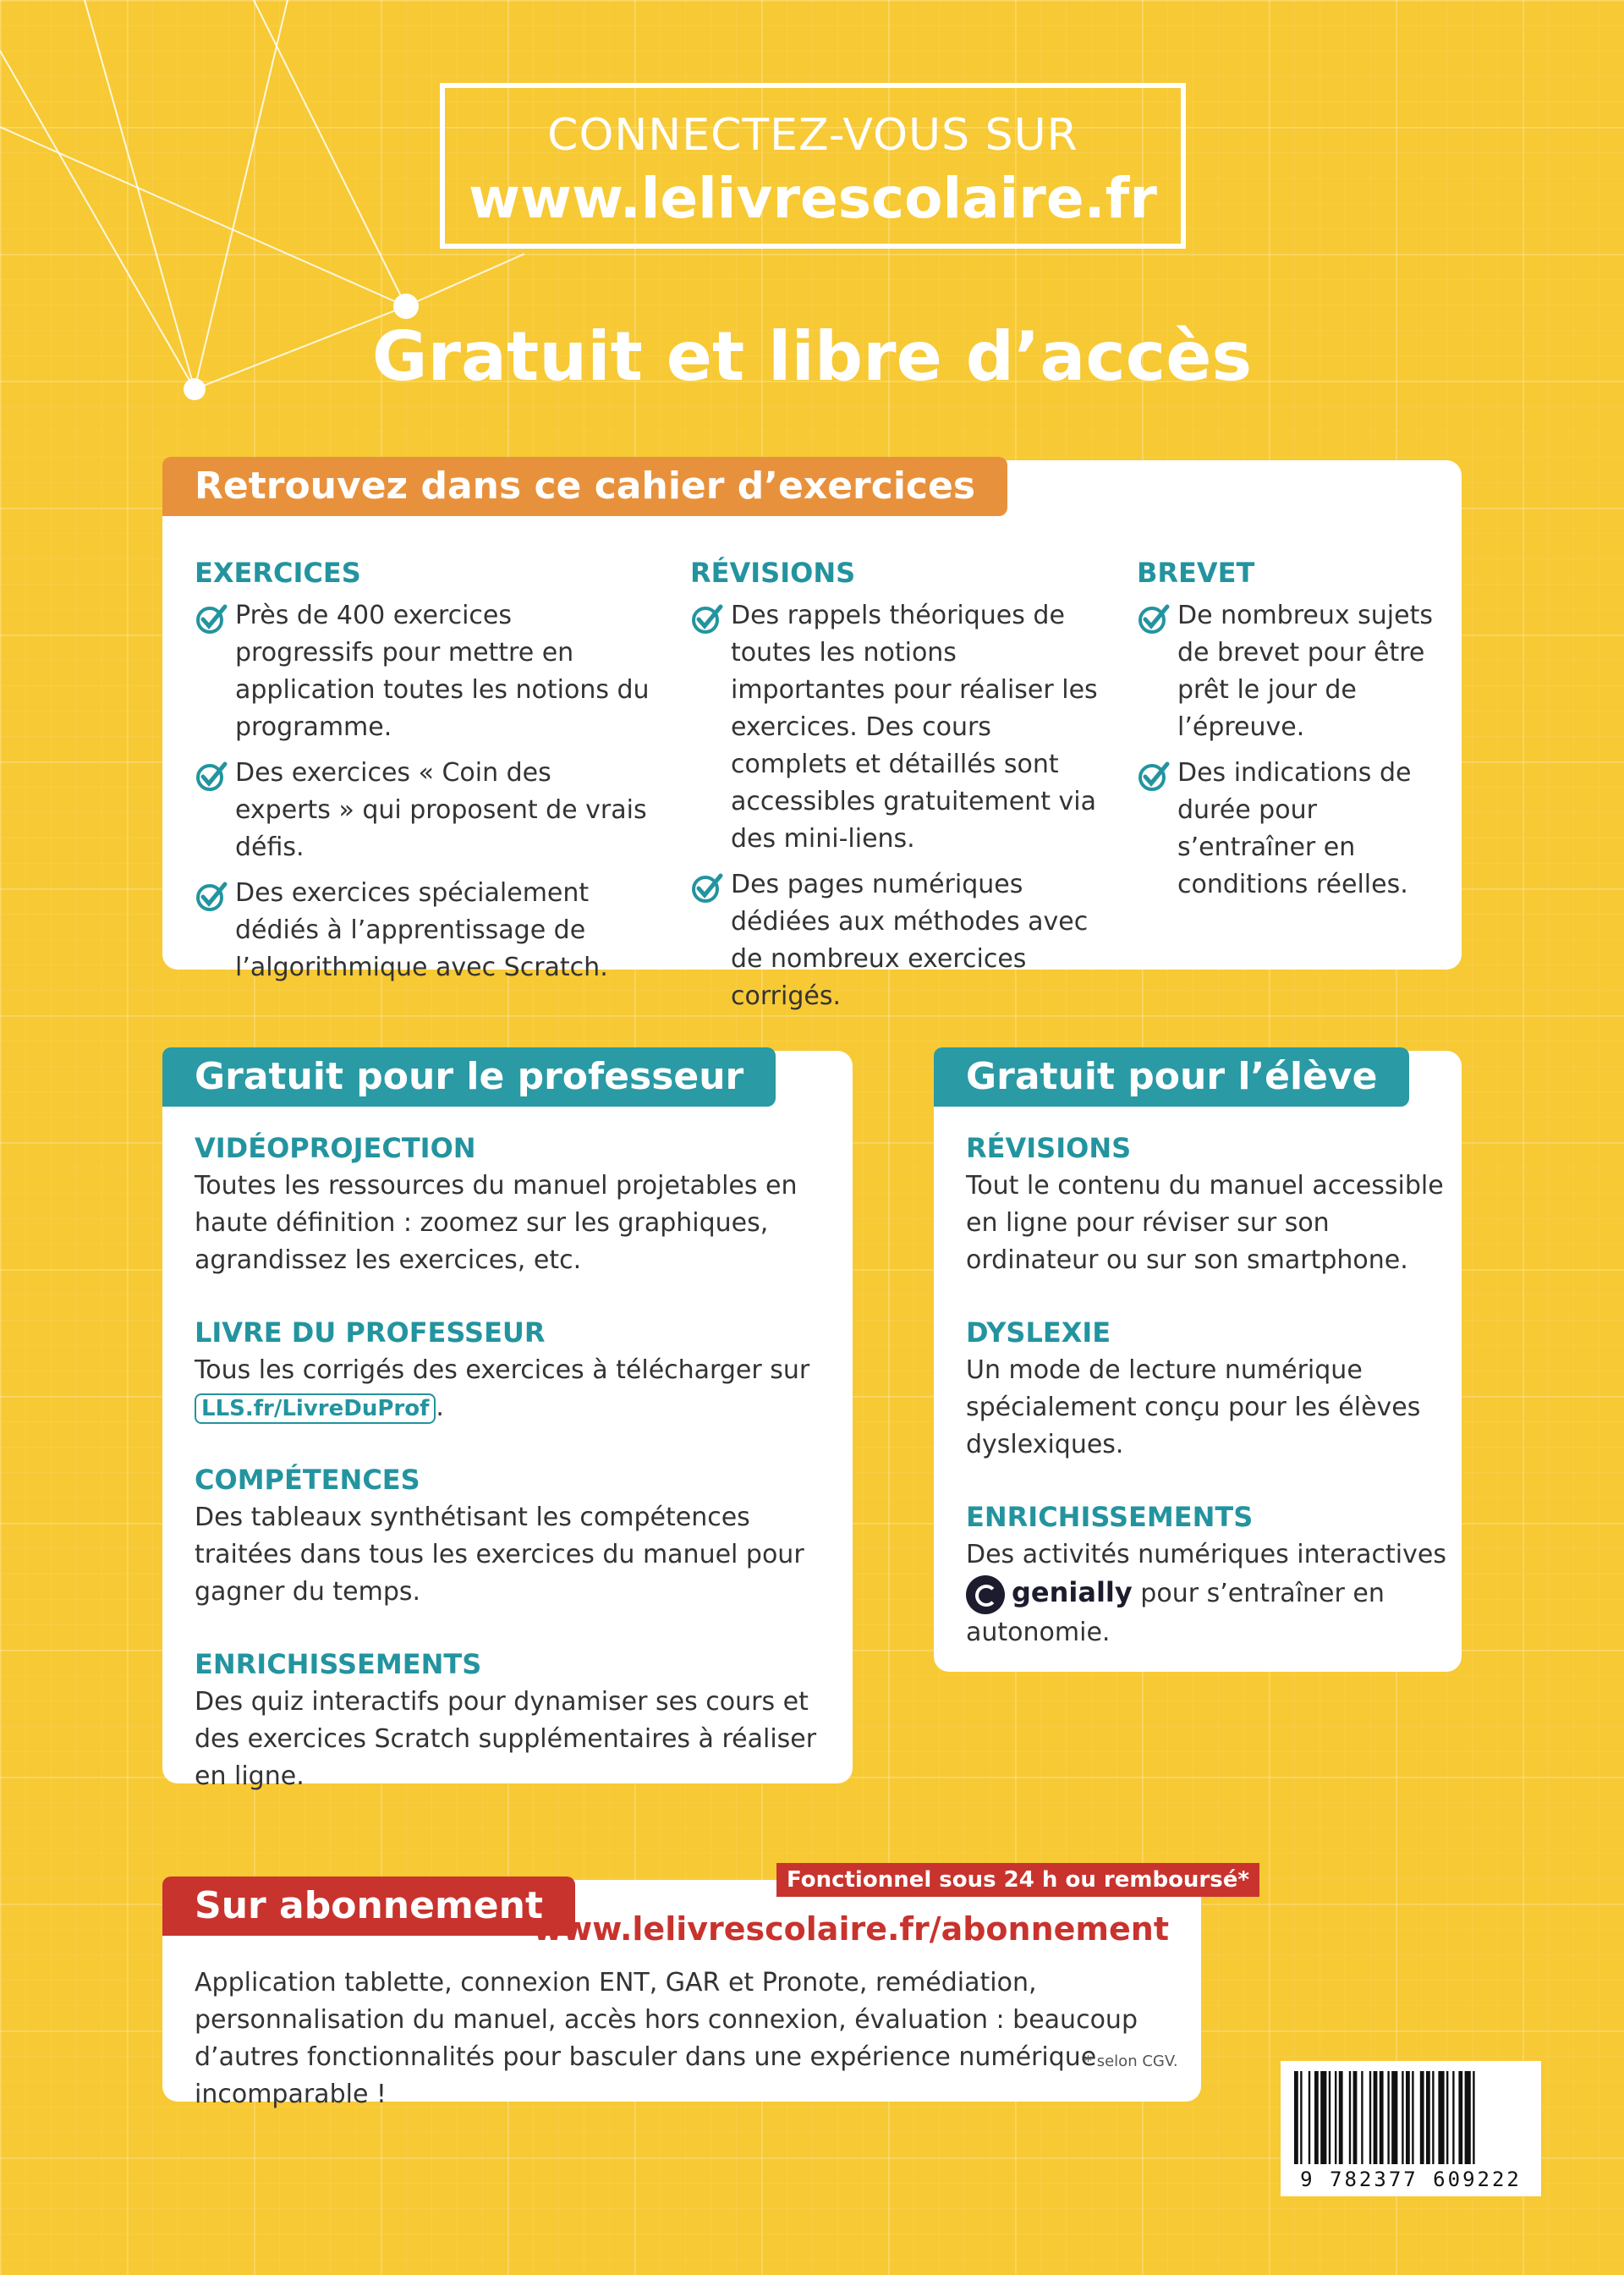  I want to click on professeur-card, so click(507, 1417).